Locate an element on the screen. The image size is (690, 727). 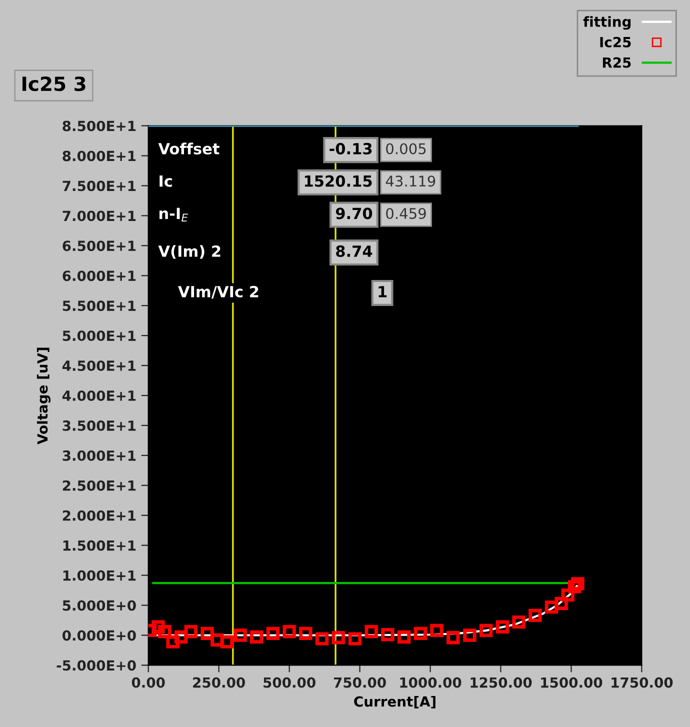
y-tick-label: 5.000E+1 is located at coordinates (99, 336).